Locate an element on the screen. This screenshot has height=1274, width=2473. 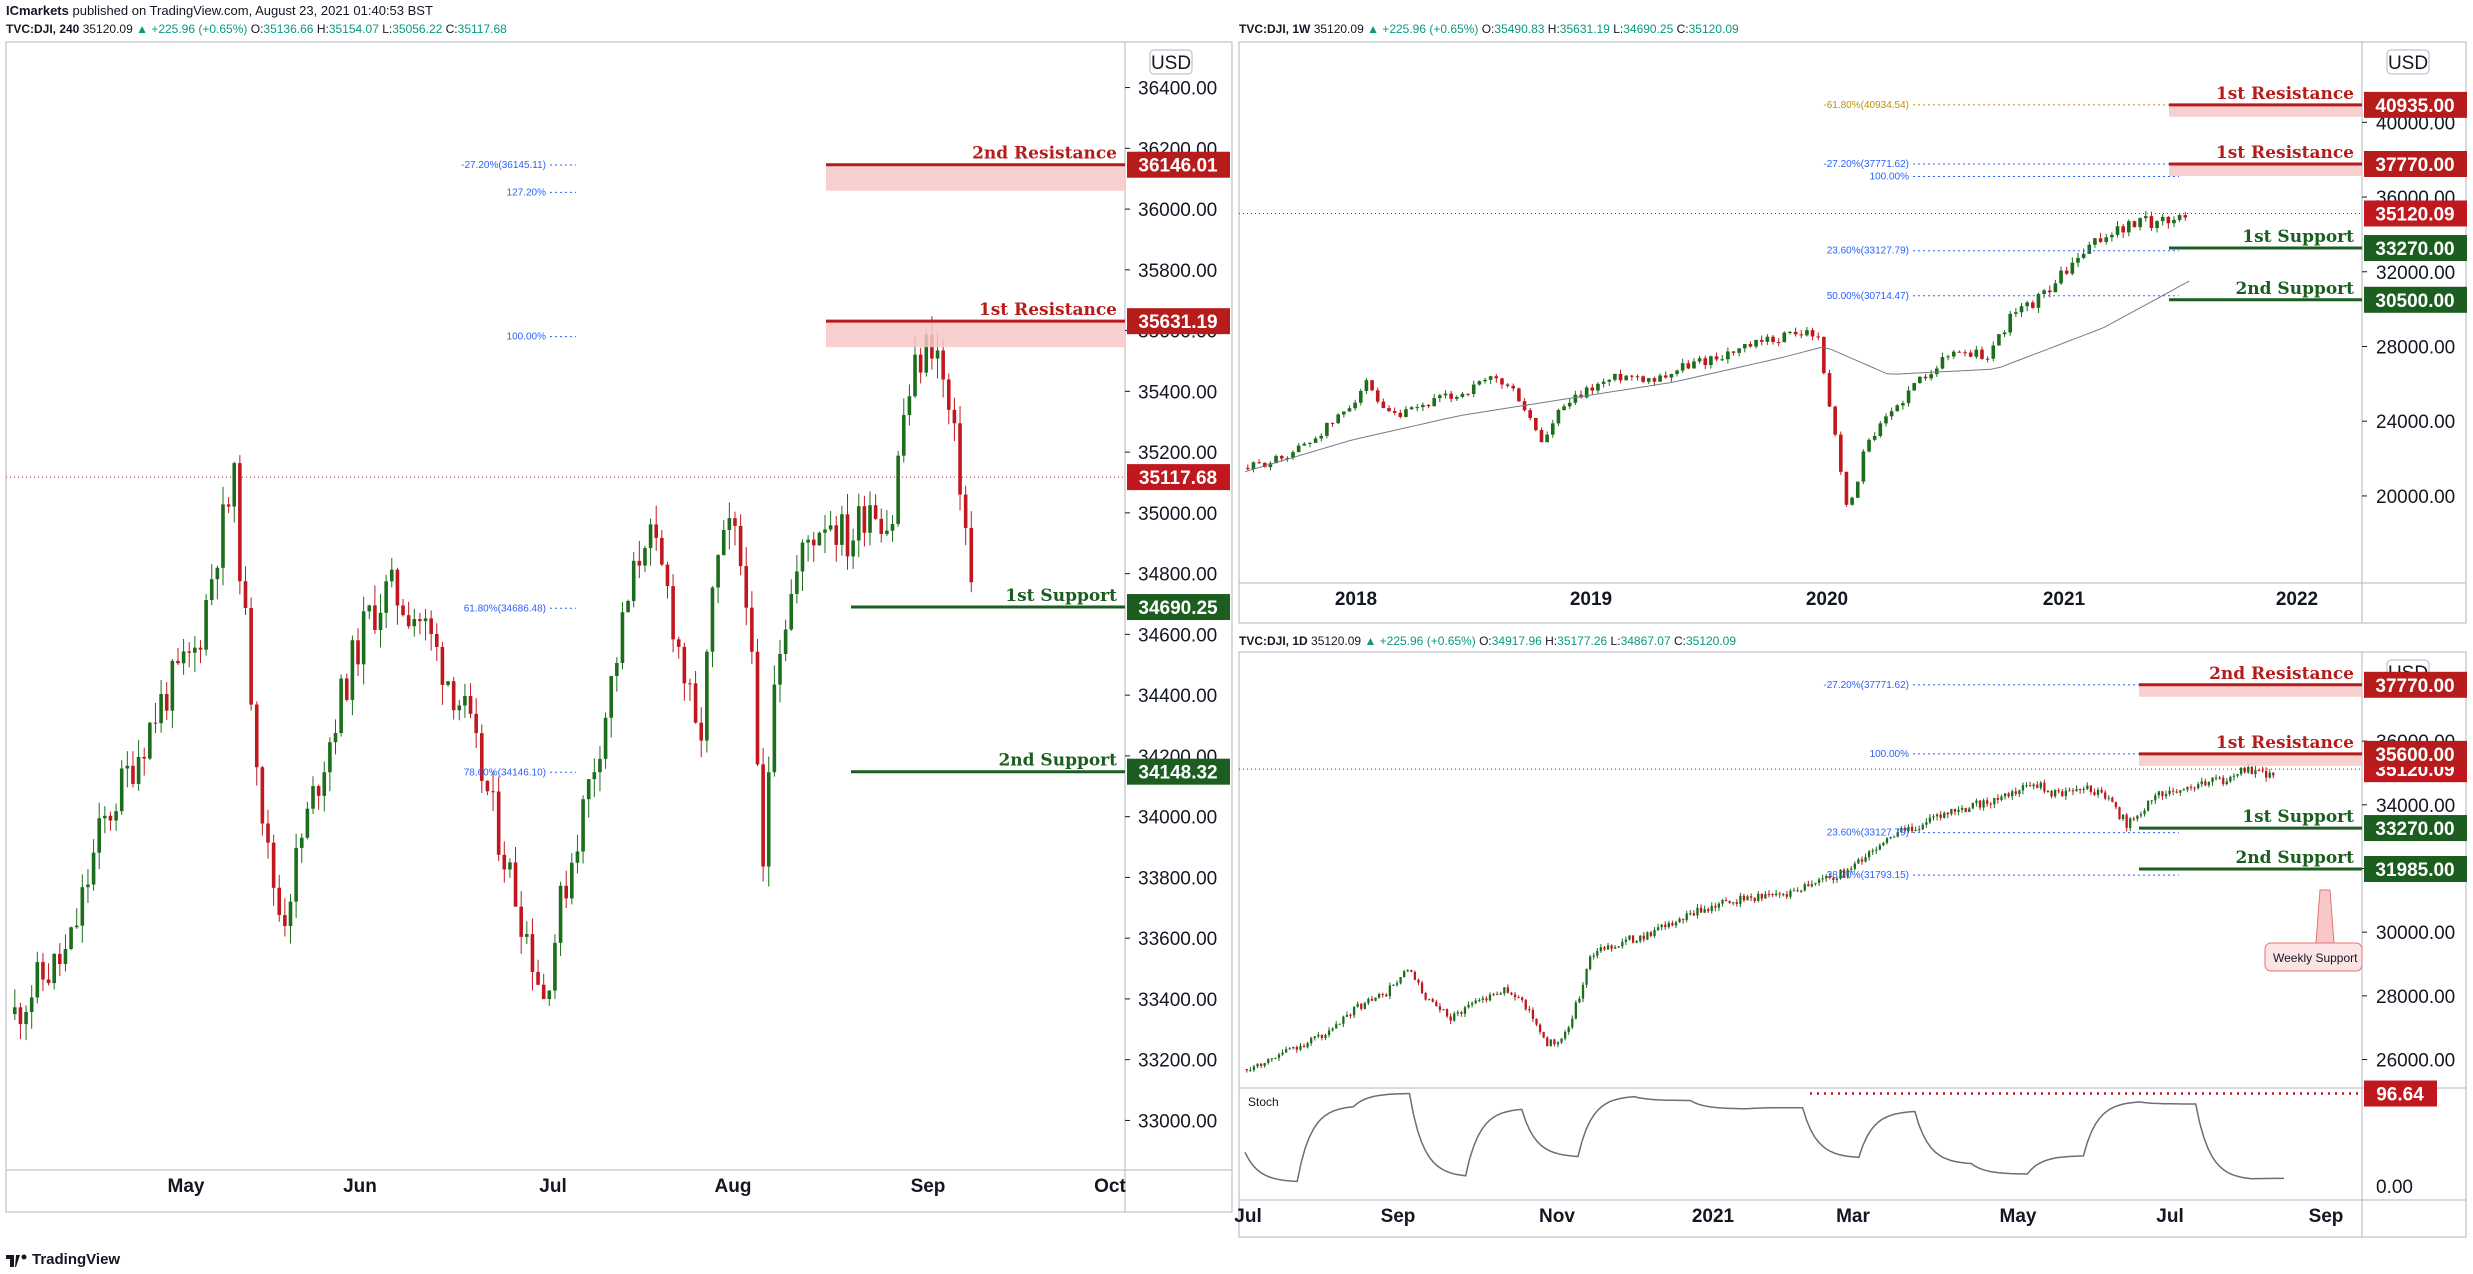
y-tick-label: 35200.00 is located at coordinates (1177, 453).